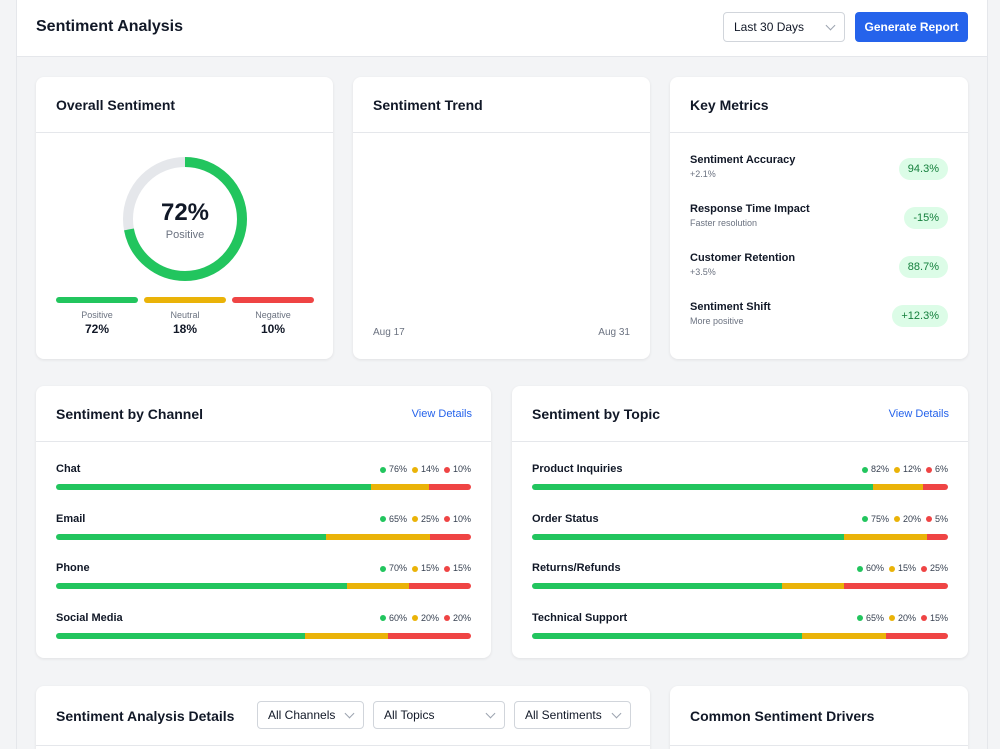 This screenshot has width=1000, height=749. I want to click on negative-share: 5%, so click(936, 519).